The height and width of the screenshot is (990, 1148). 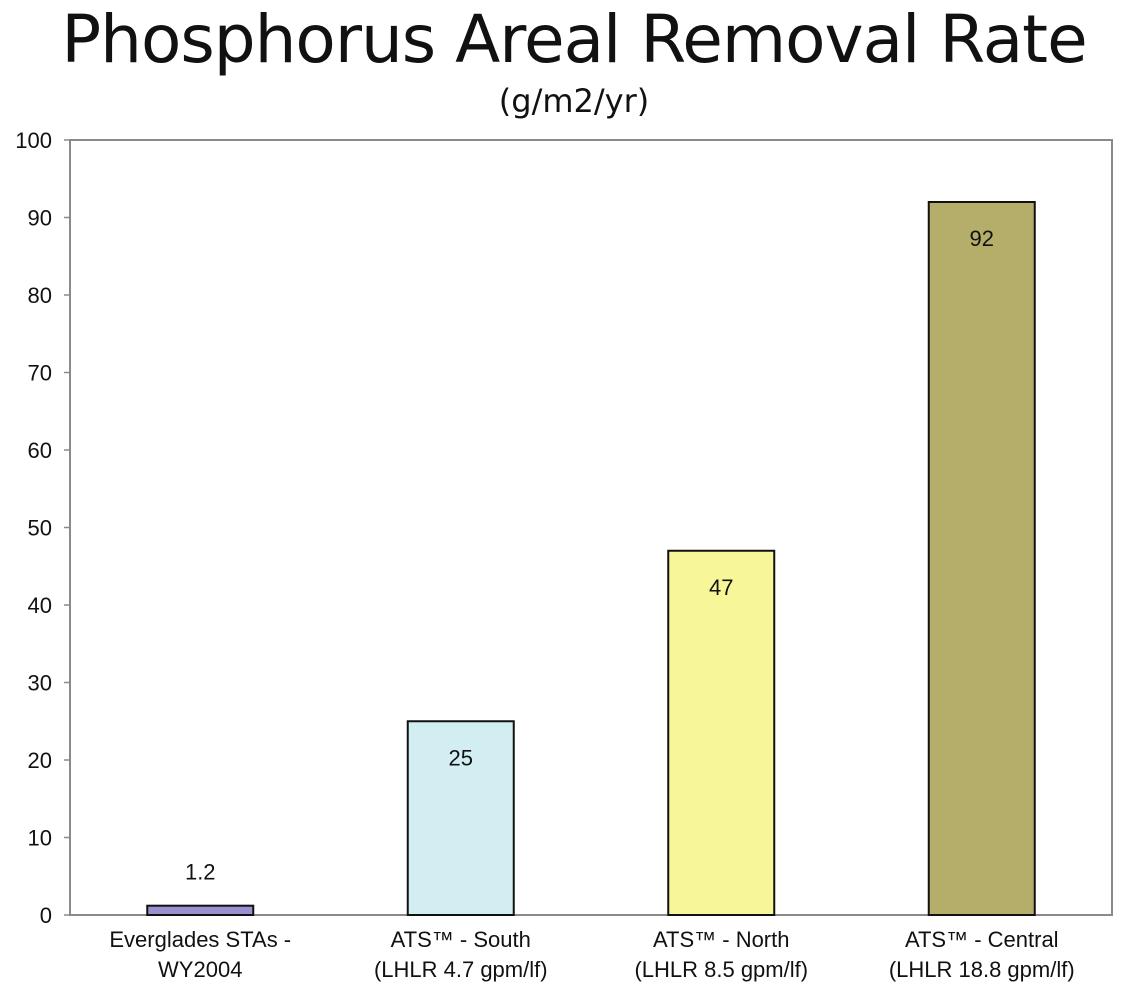 I want to click on x-category-label: ATS™ - North, so click(x=721, y=939).